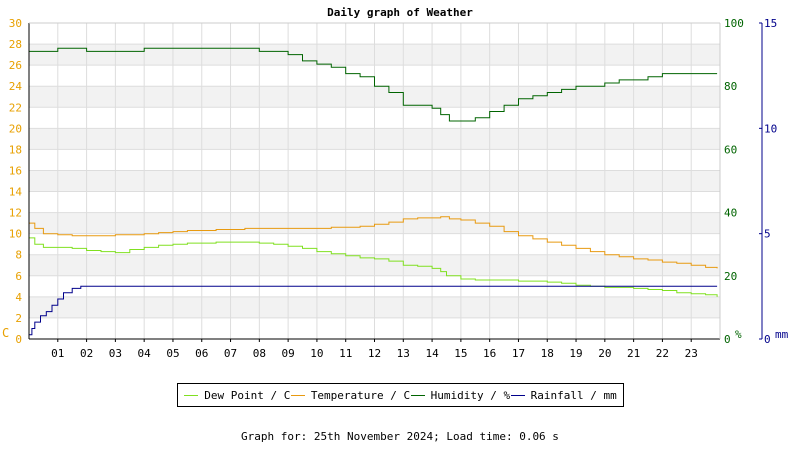  I want to click on x-tick-label: 09, so click(288, 353).